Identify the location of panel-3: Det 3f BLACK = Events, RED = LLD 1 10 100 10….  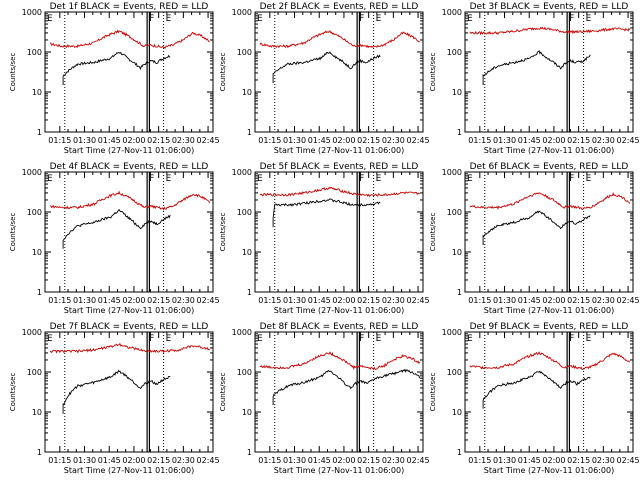
(534, 78).